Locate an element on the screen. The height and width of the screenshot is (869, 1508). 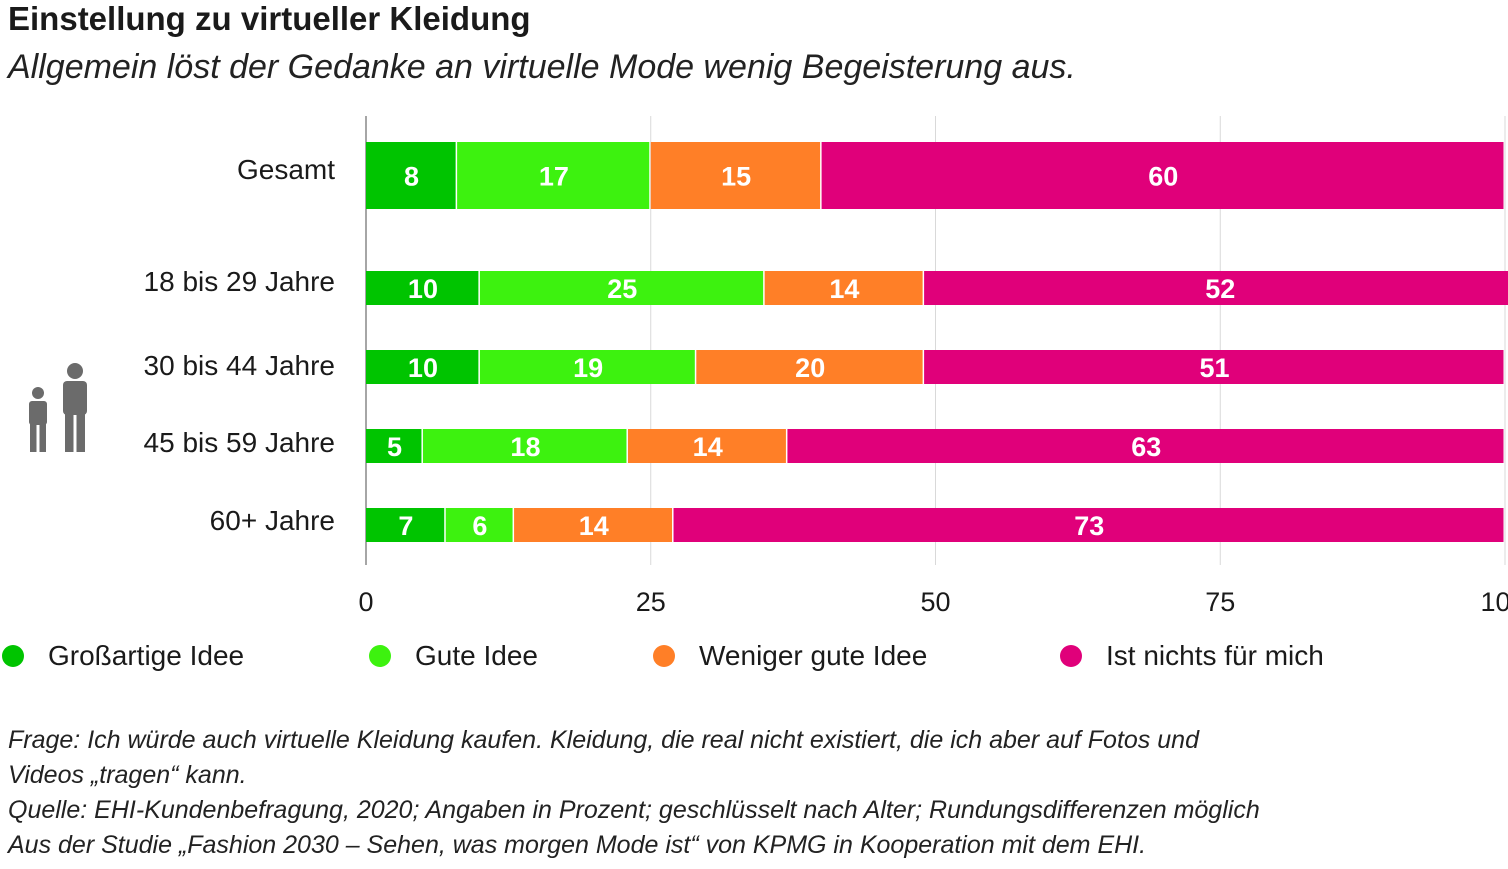
x-tick-label: 100 is located at coordinates (1494, 602).